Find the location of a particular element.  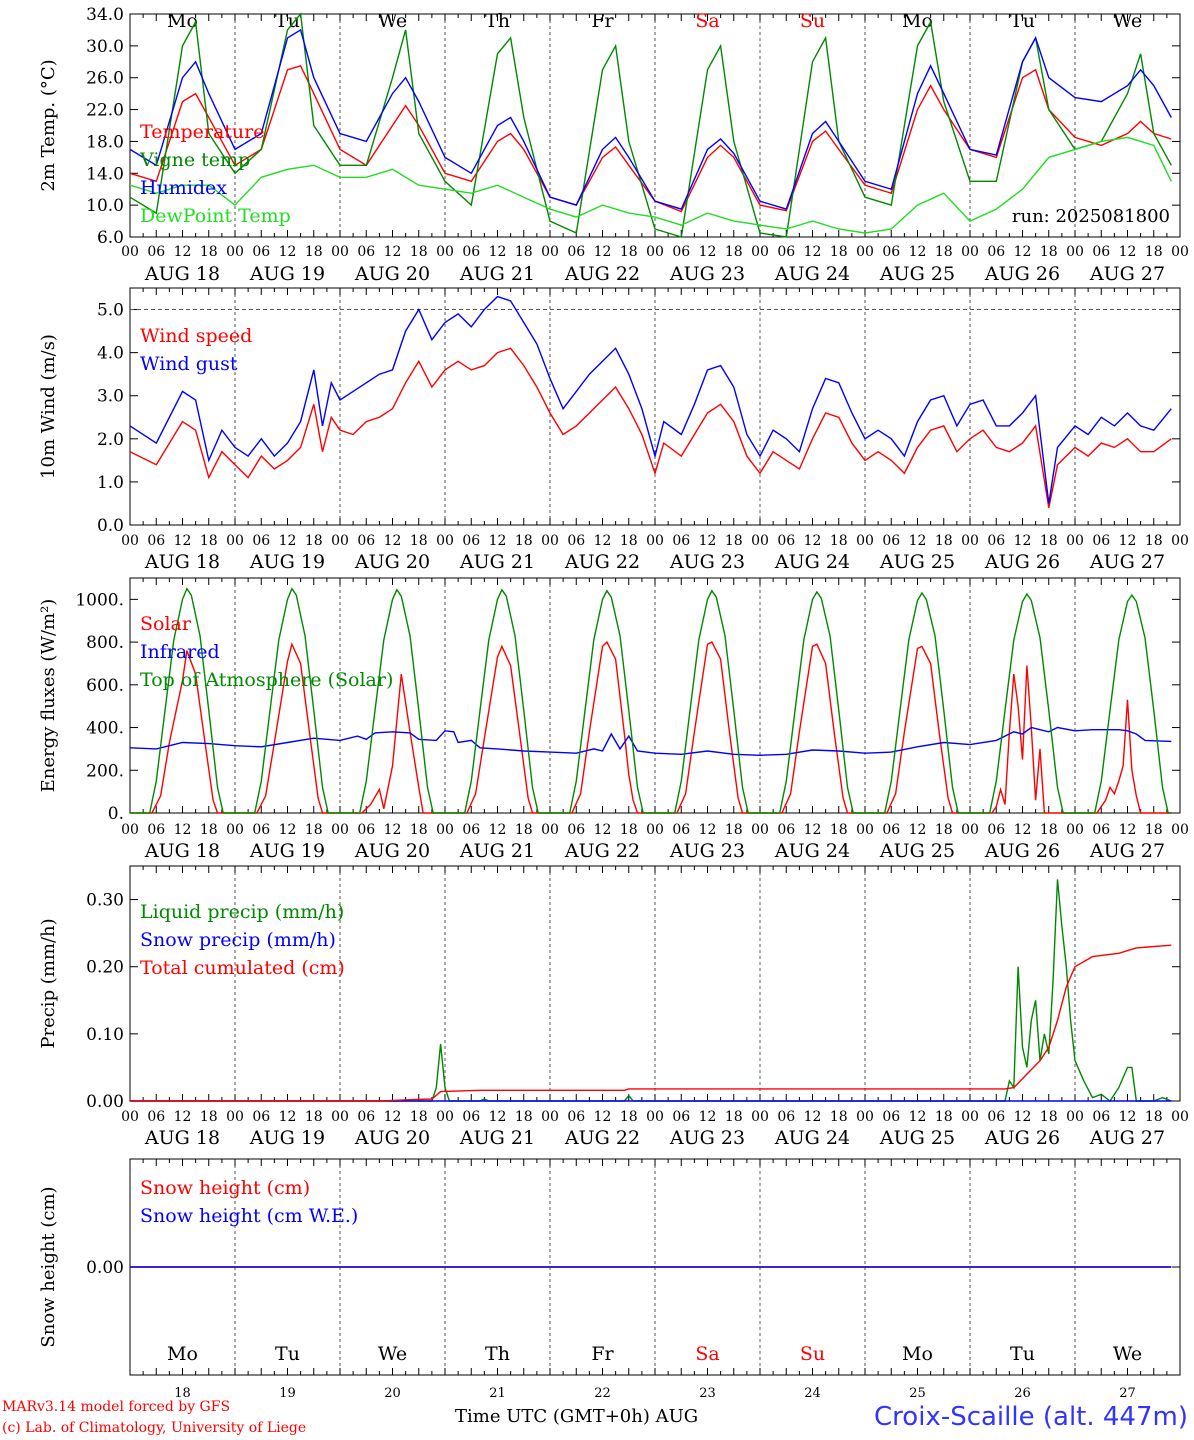

date-label: AUG 25 is located at coordinates (917, 274).